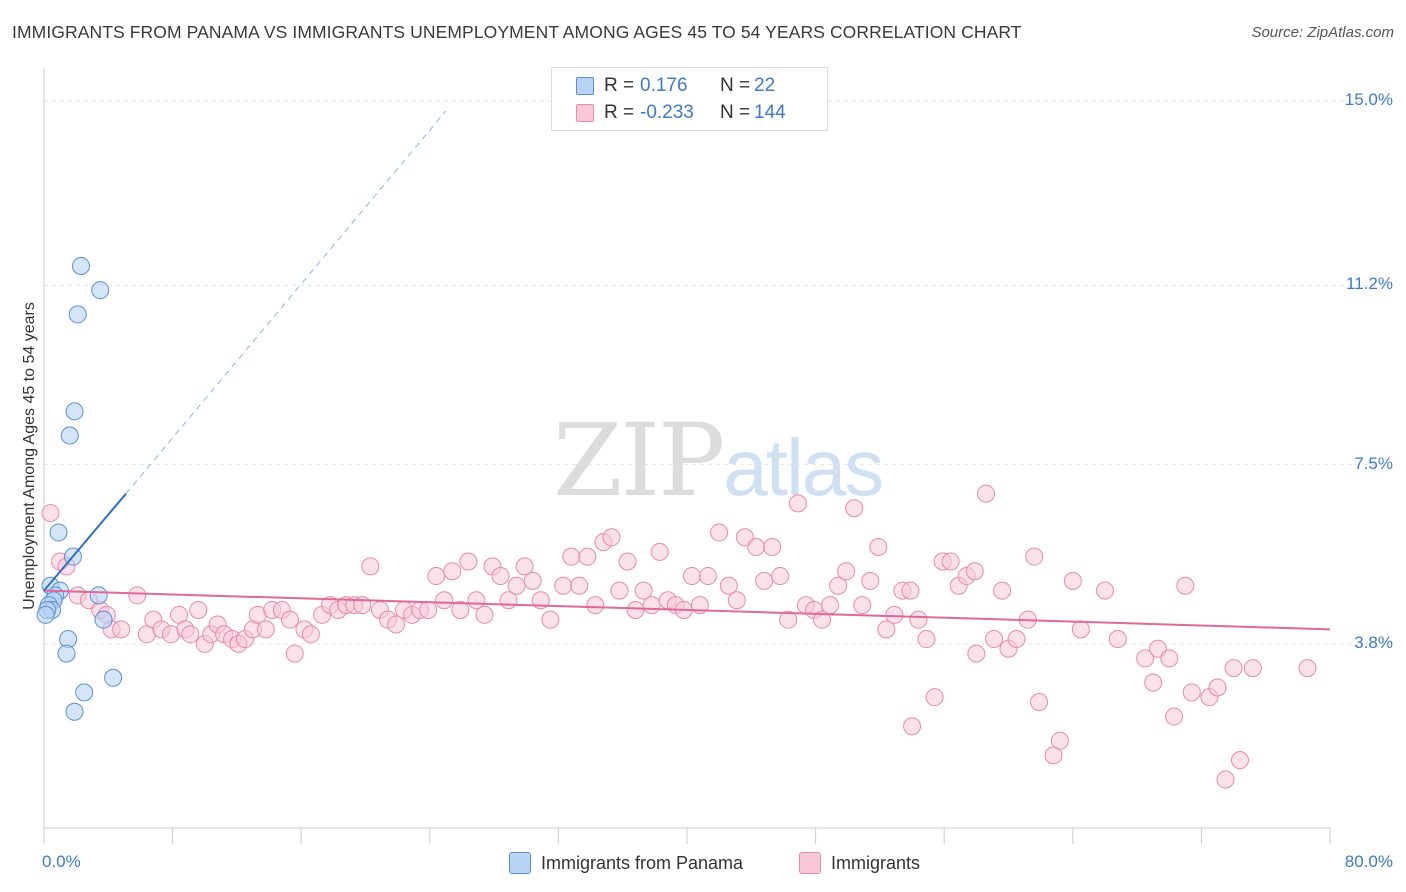  Describe the element at coordinates (1322, 32) in the screenshot. I see `source-credit: Source: ZipAtlas.com` at that location.